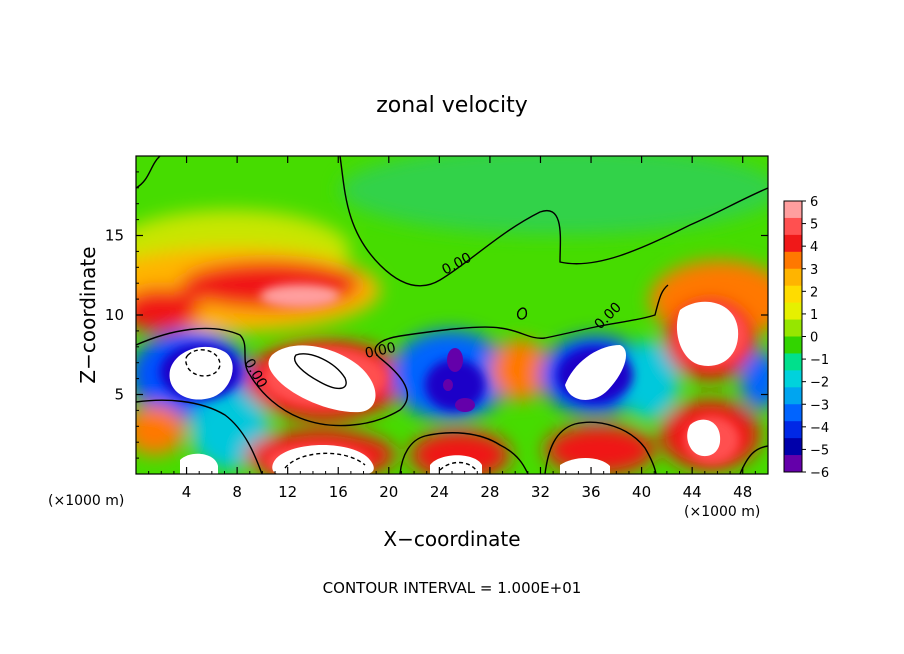 Image resolution: width=904 pixels, height=654 pixels. Describe the element at coordinates (338, 492) in the screenshot. I see `x-tick-label: 16` at that location.